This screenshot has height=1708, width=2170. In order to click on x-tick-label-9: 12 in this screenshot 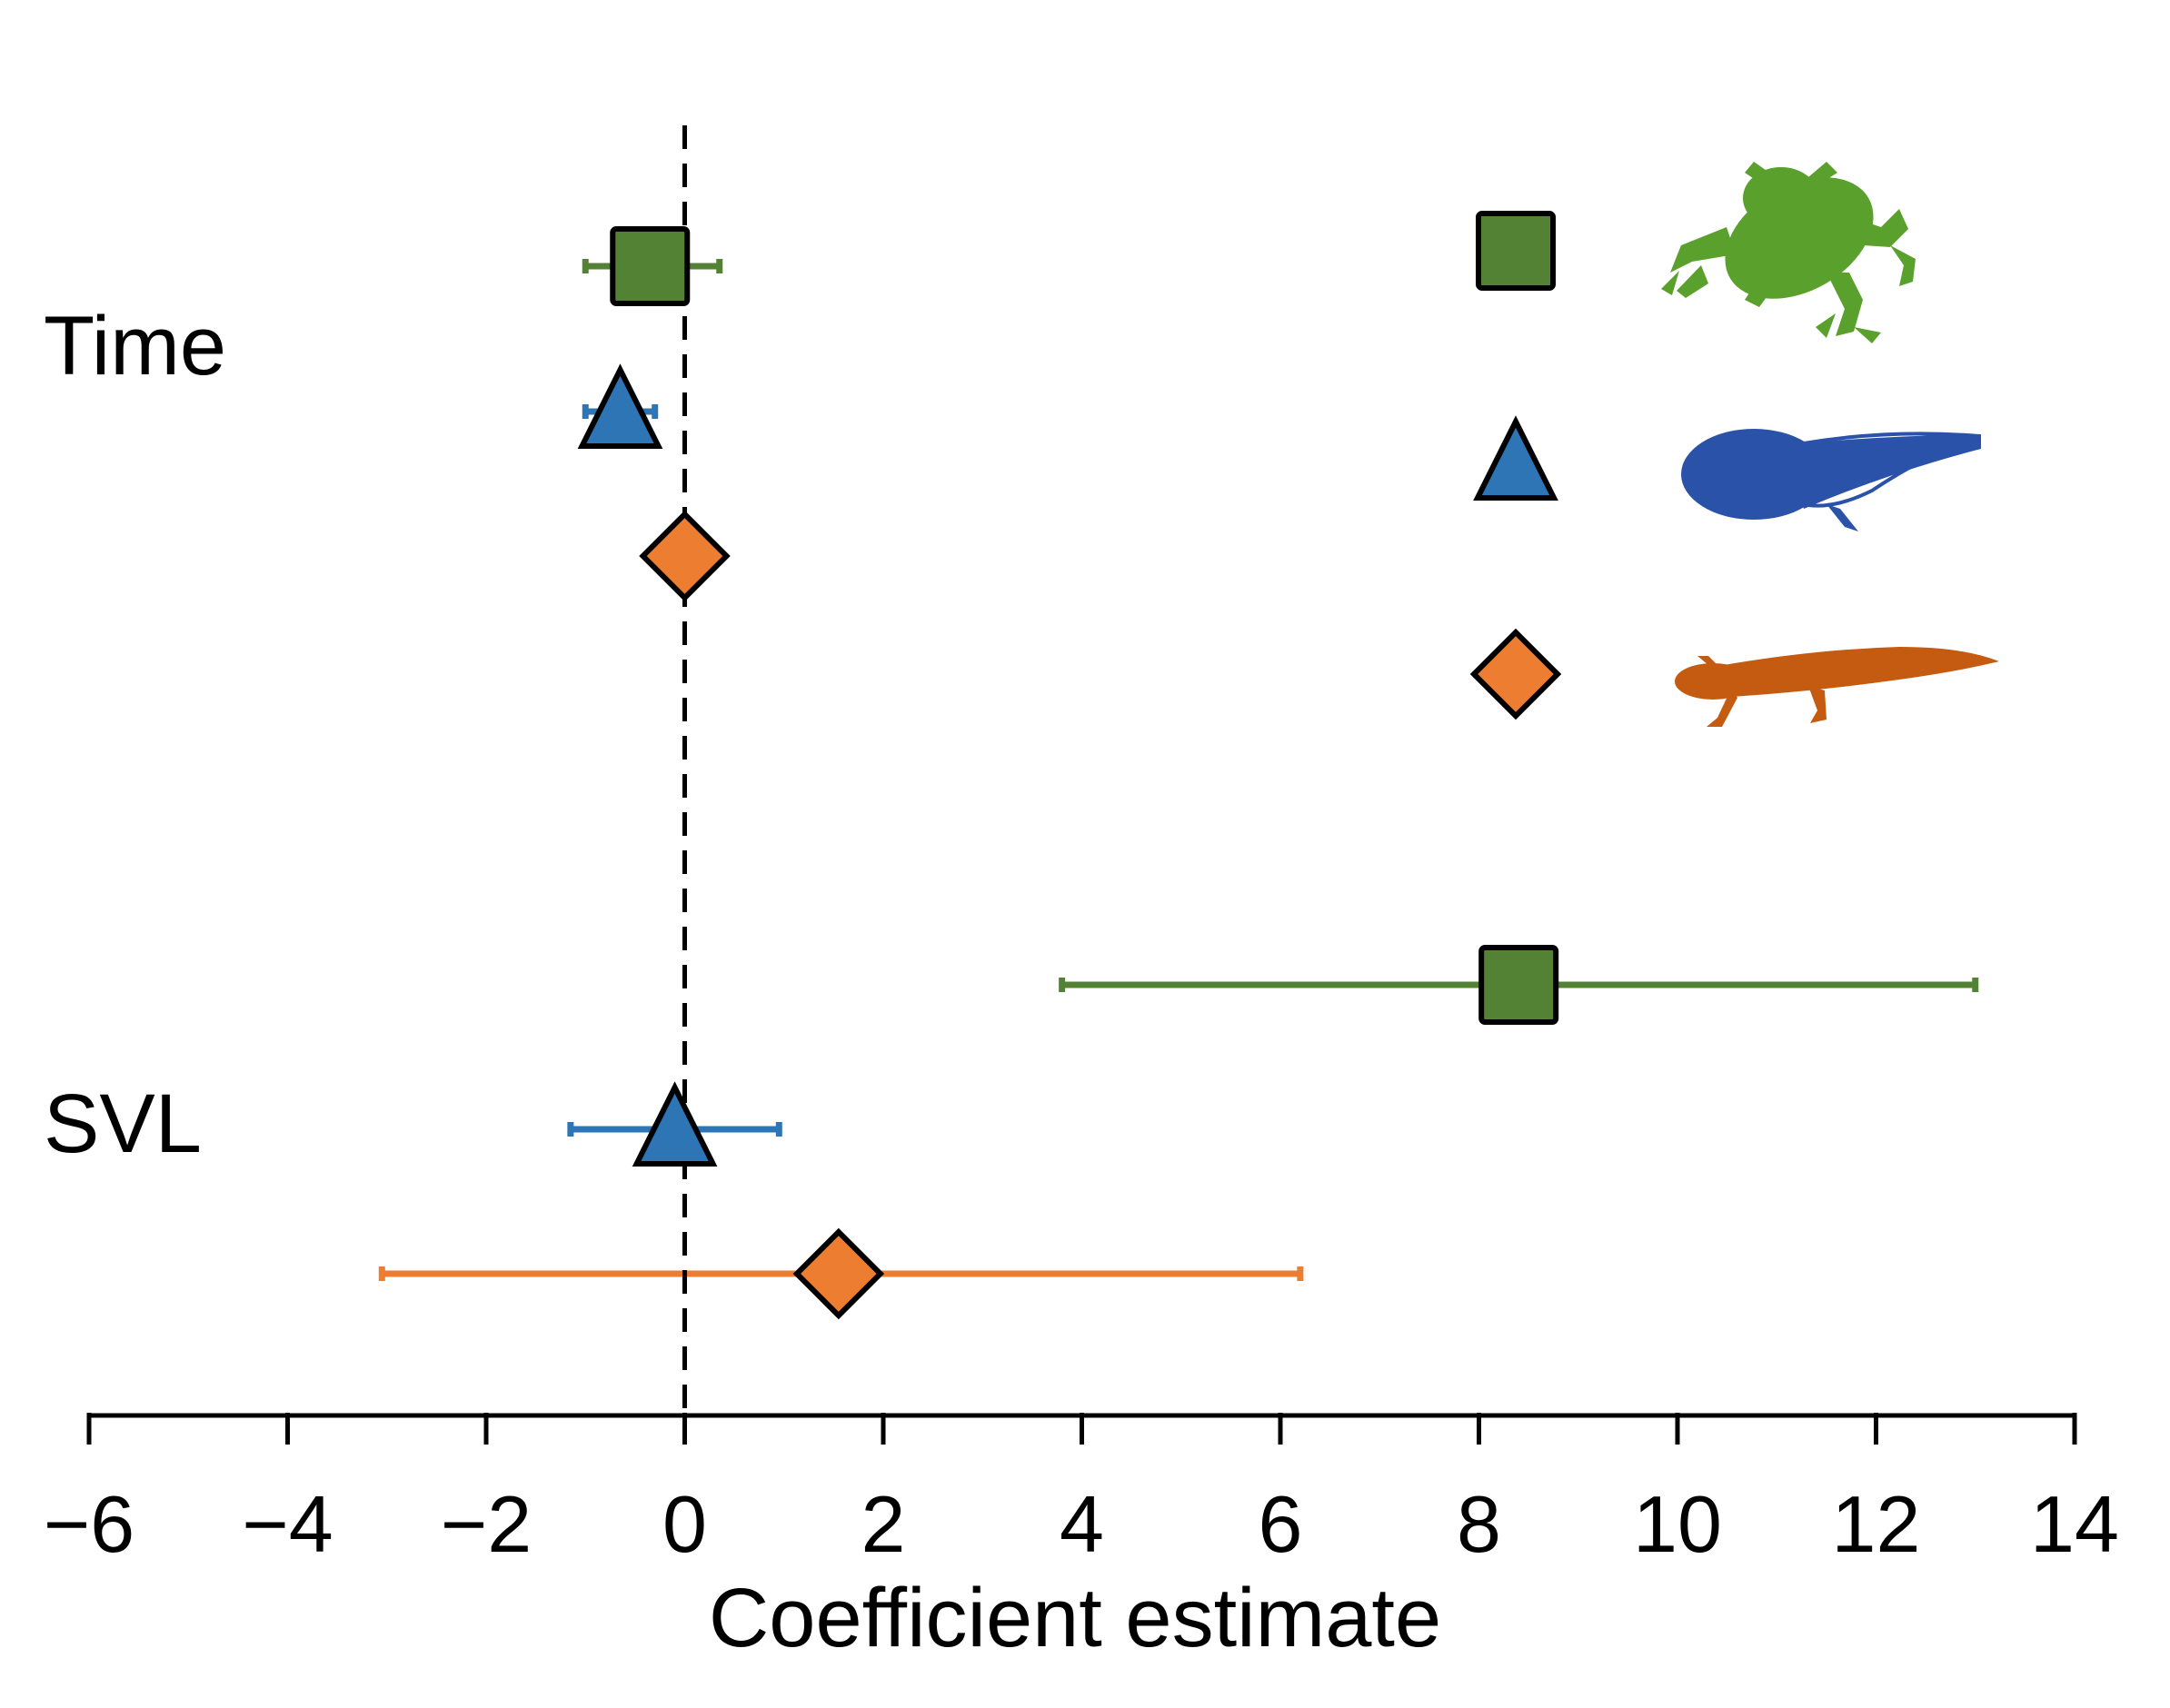, I will do `click(1877, 1524)`.